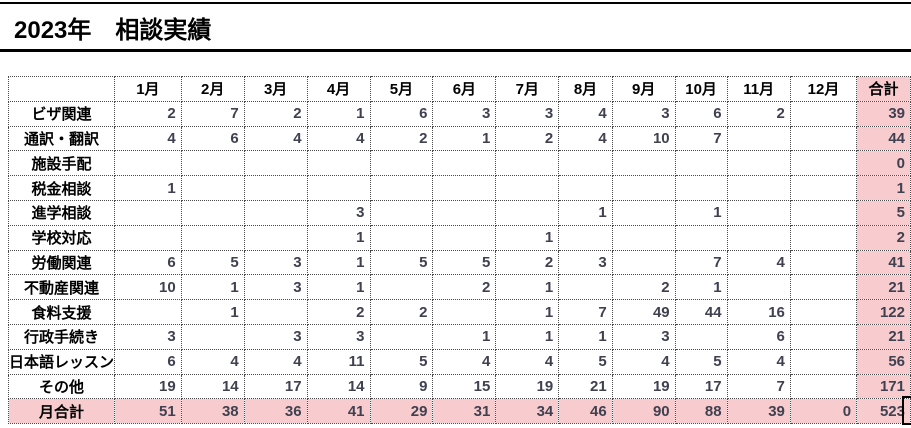 This screenshot has height=428, width=911. What do you see at coordinates (61, 138) in the screenshot?
I see `row-label: 通訳・翻訳` at bounding box center [61, 138].